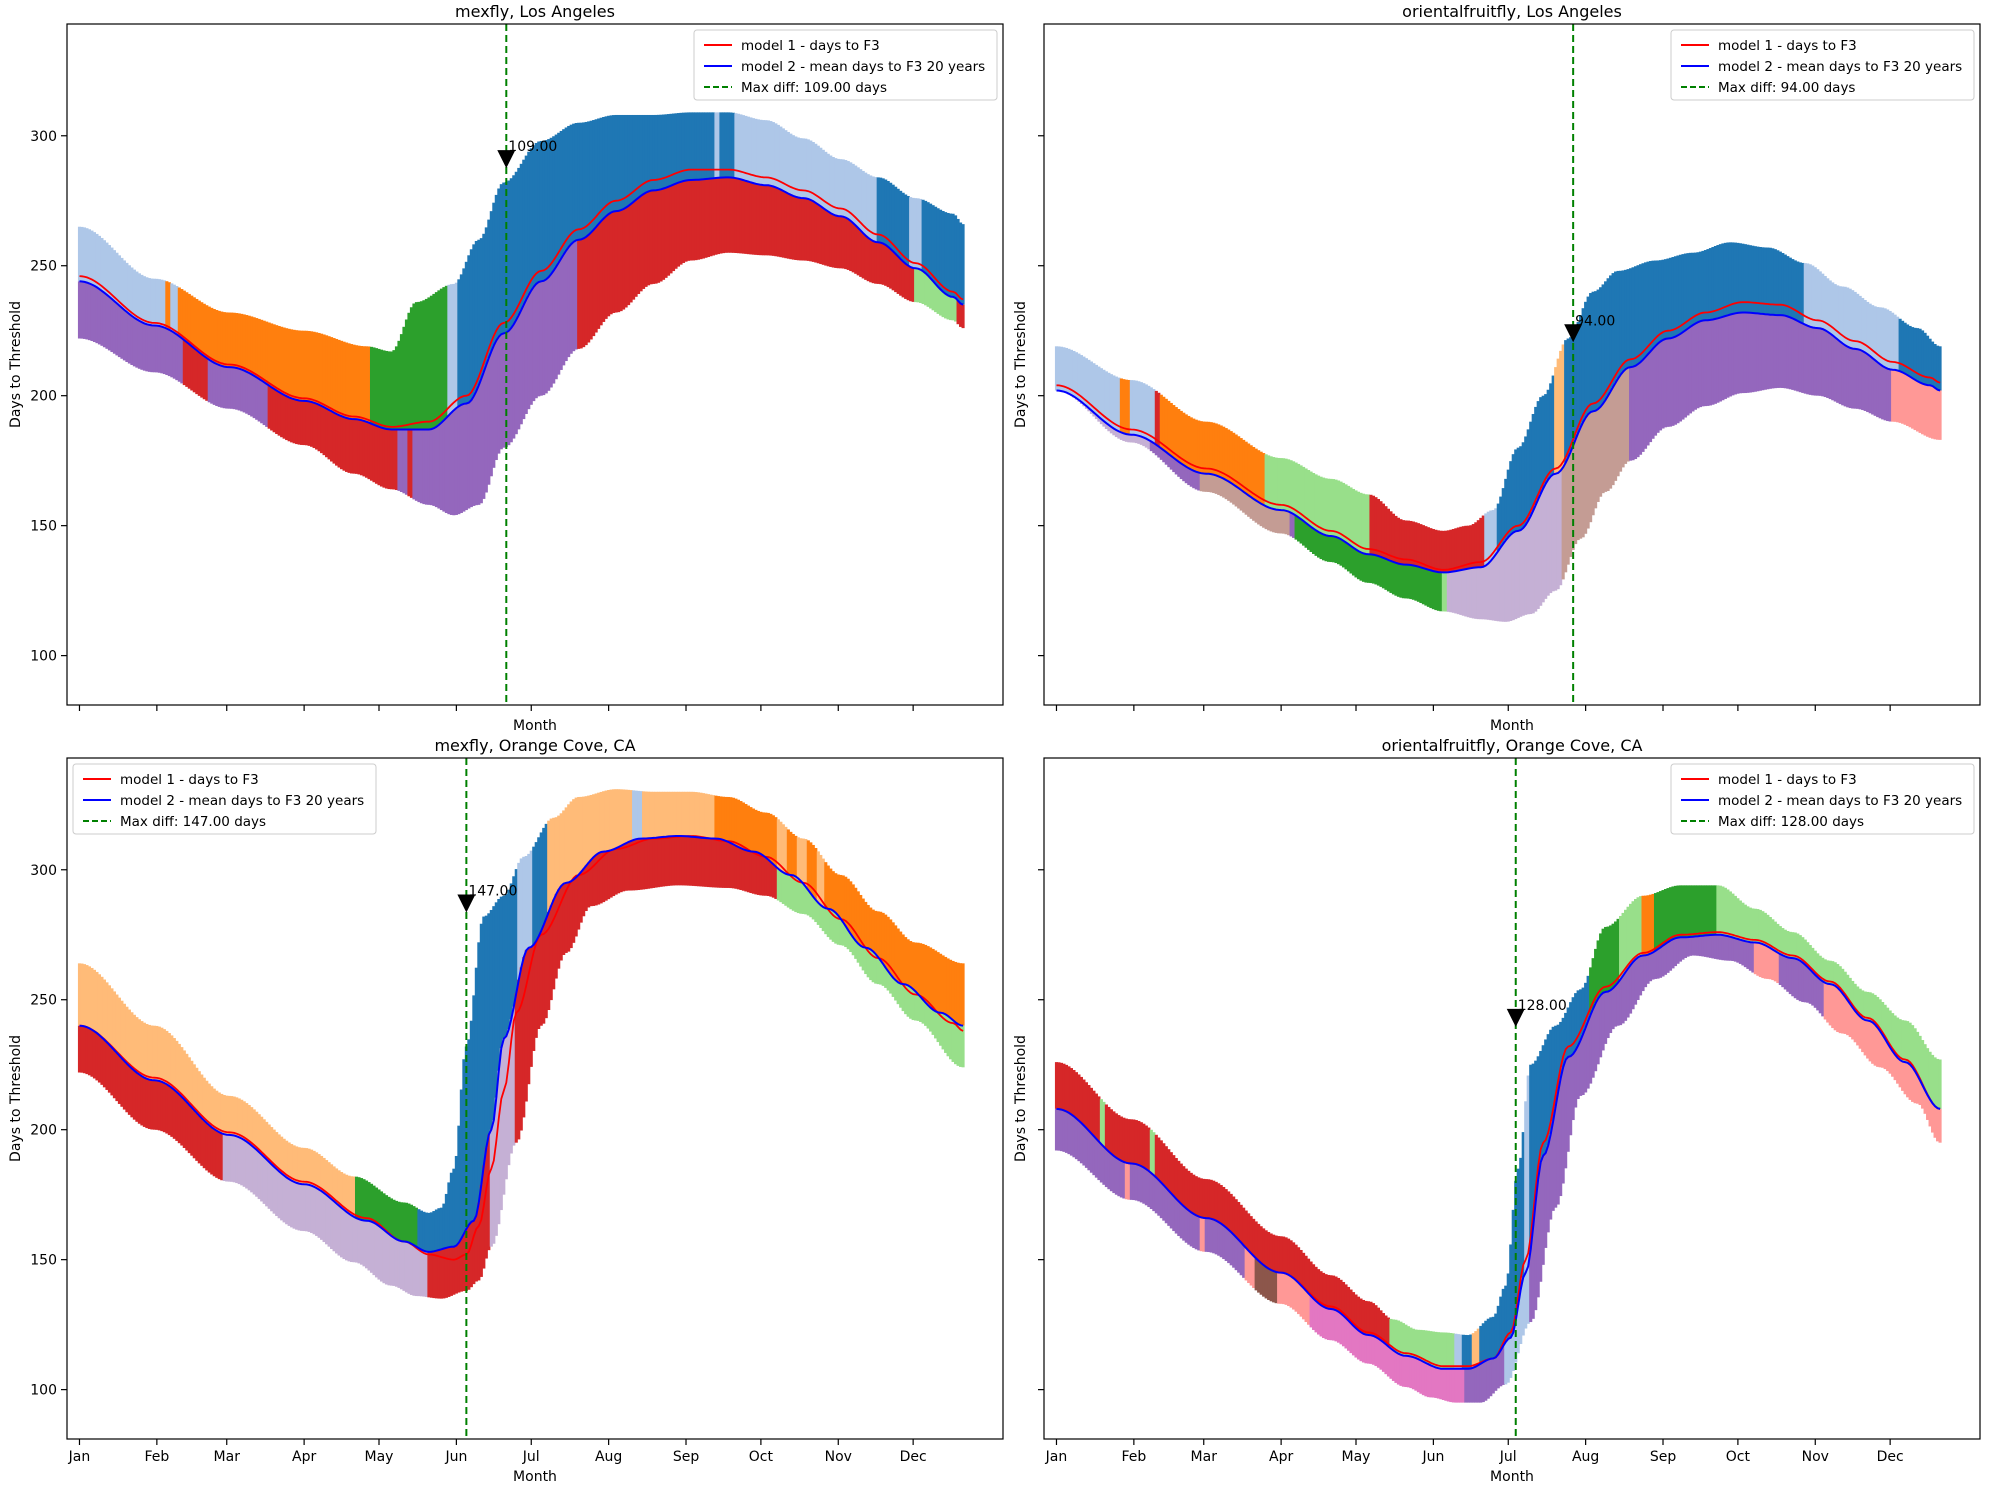 This screenshot has width=1990, height=1490. What do you see at coordinates (224, 799) in the screenshot?
I see `legend-box` at bounding box center [224, 799].